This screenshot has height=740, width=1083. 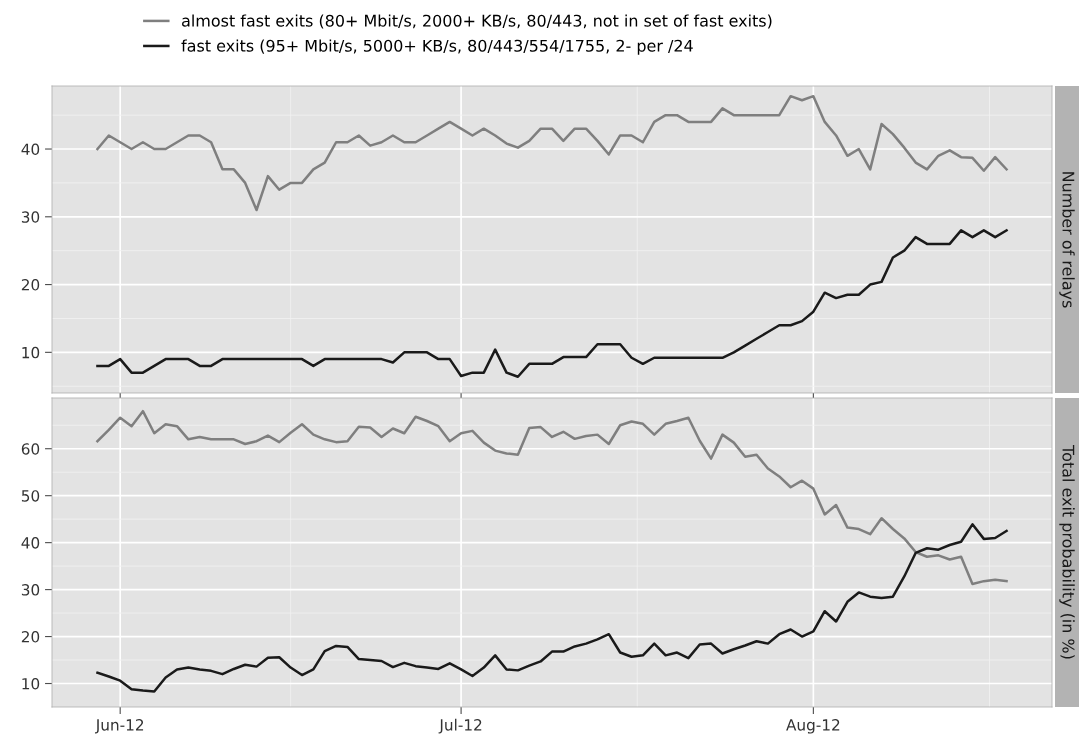 What do you see at coordinates (477, 21) in the screenshot?
I see `legend-label: almost fast exits (80+ Mbit/s, 2000+ KB/s, 80/443, not in set of fast exits)` at bounding box center [477, 21].